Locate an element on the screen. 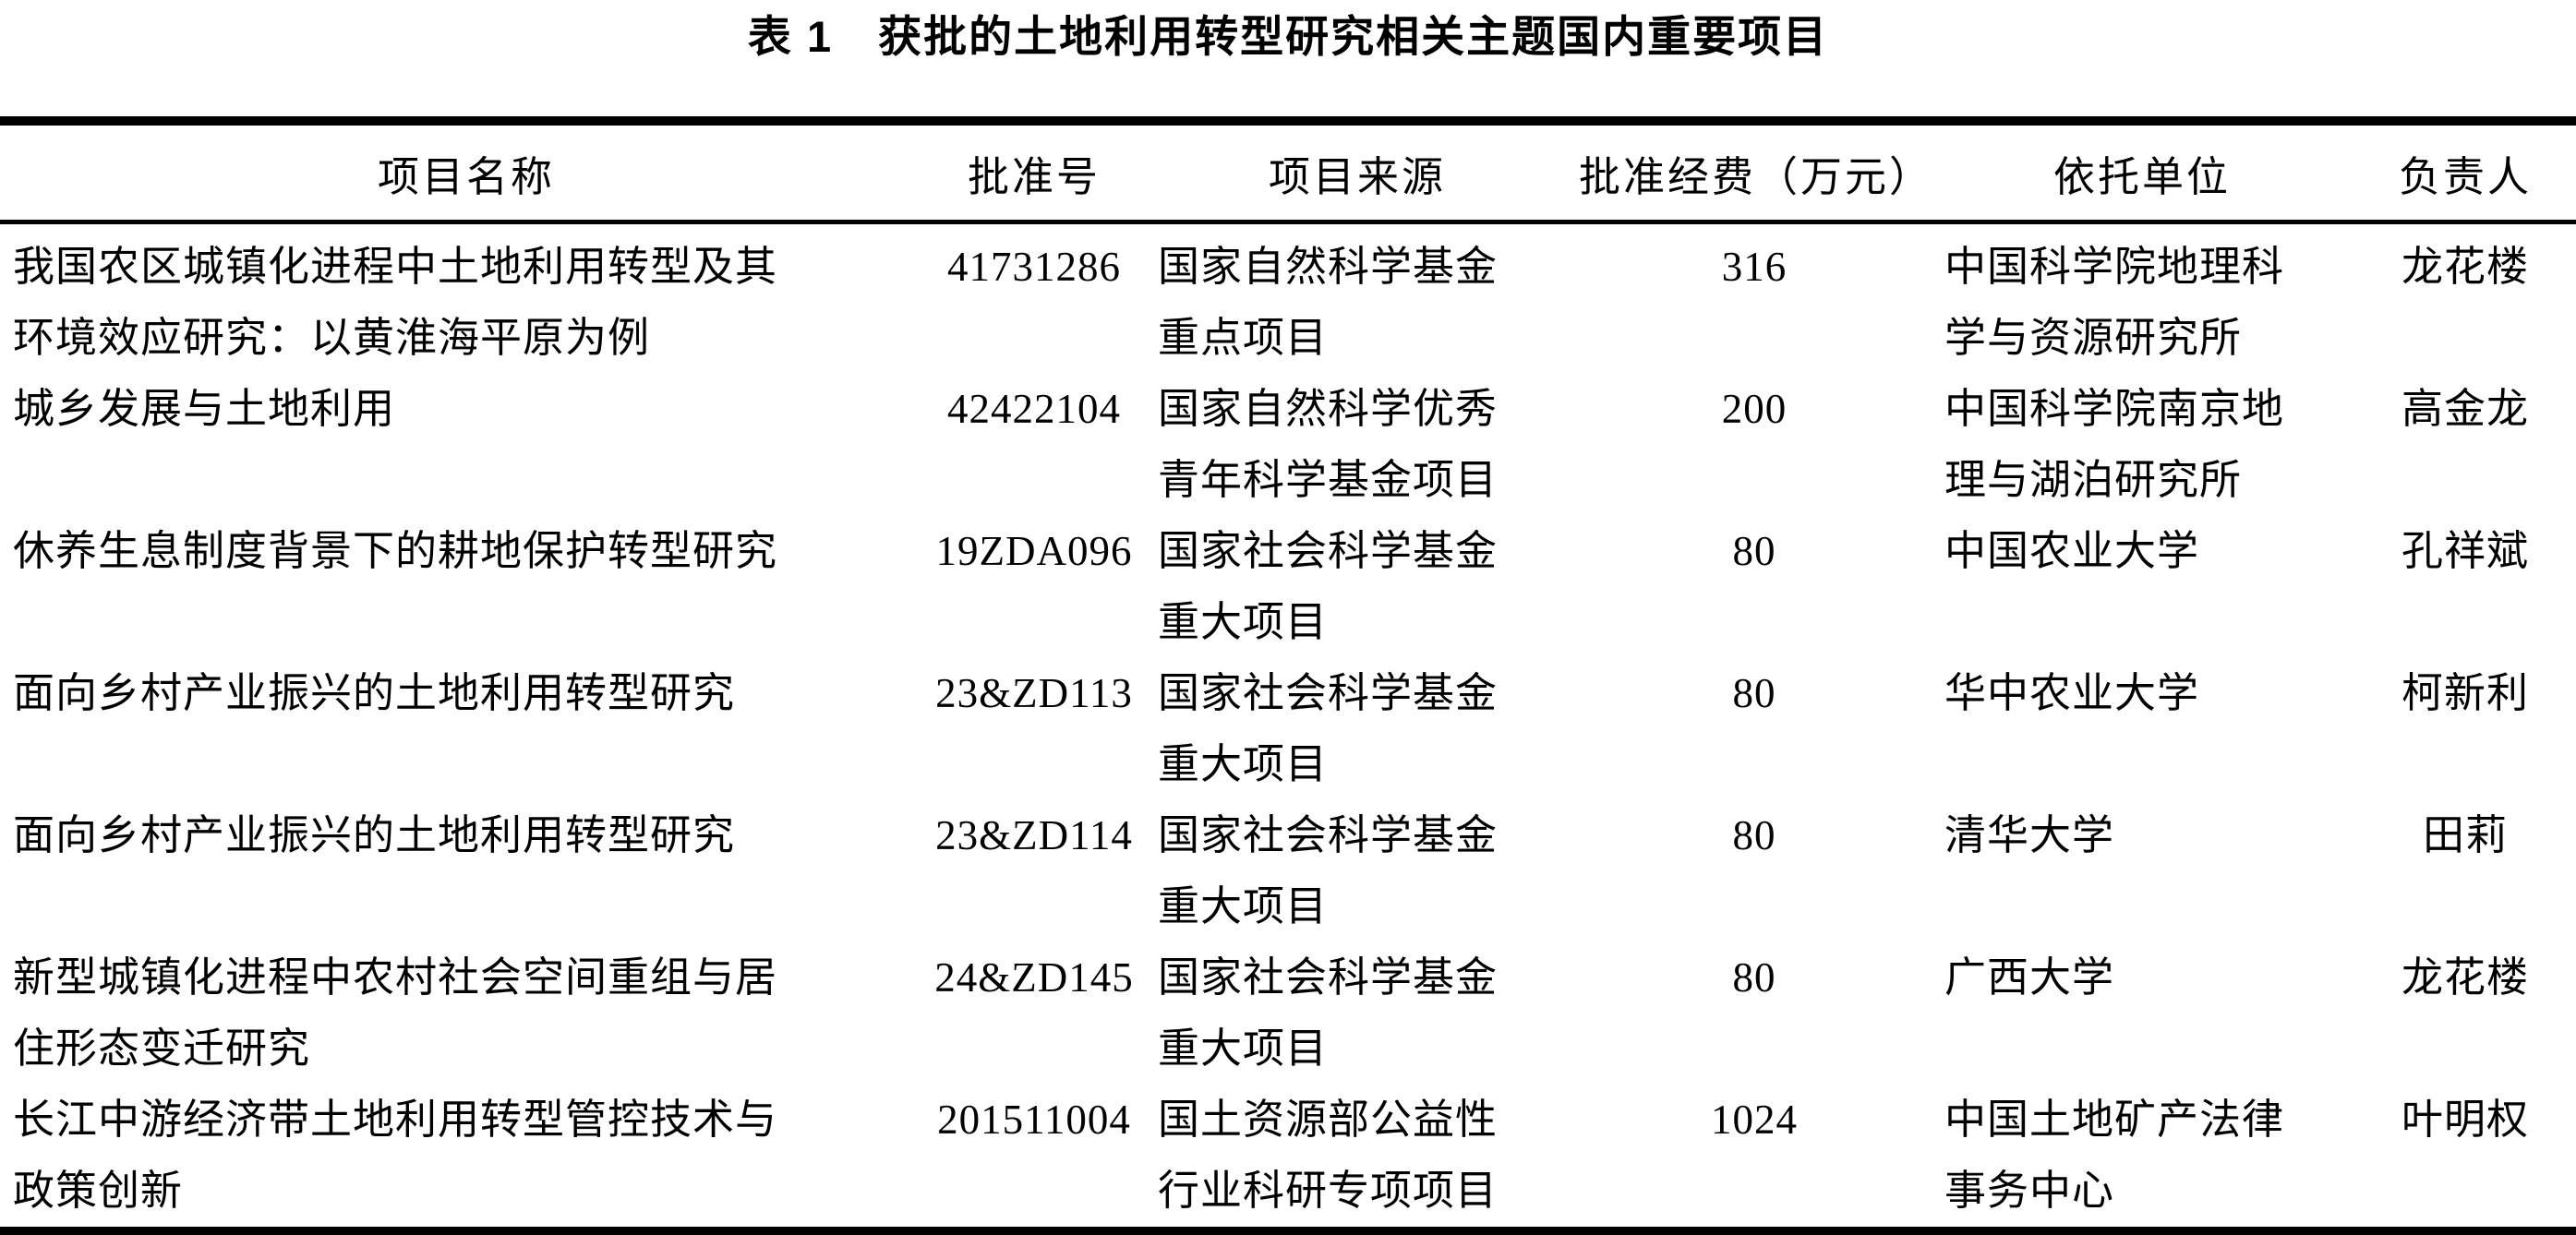  column-header-funding: 批准经费（万元） is located at coordinates (1755, 170).